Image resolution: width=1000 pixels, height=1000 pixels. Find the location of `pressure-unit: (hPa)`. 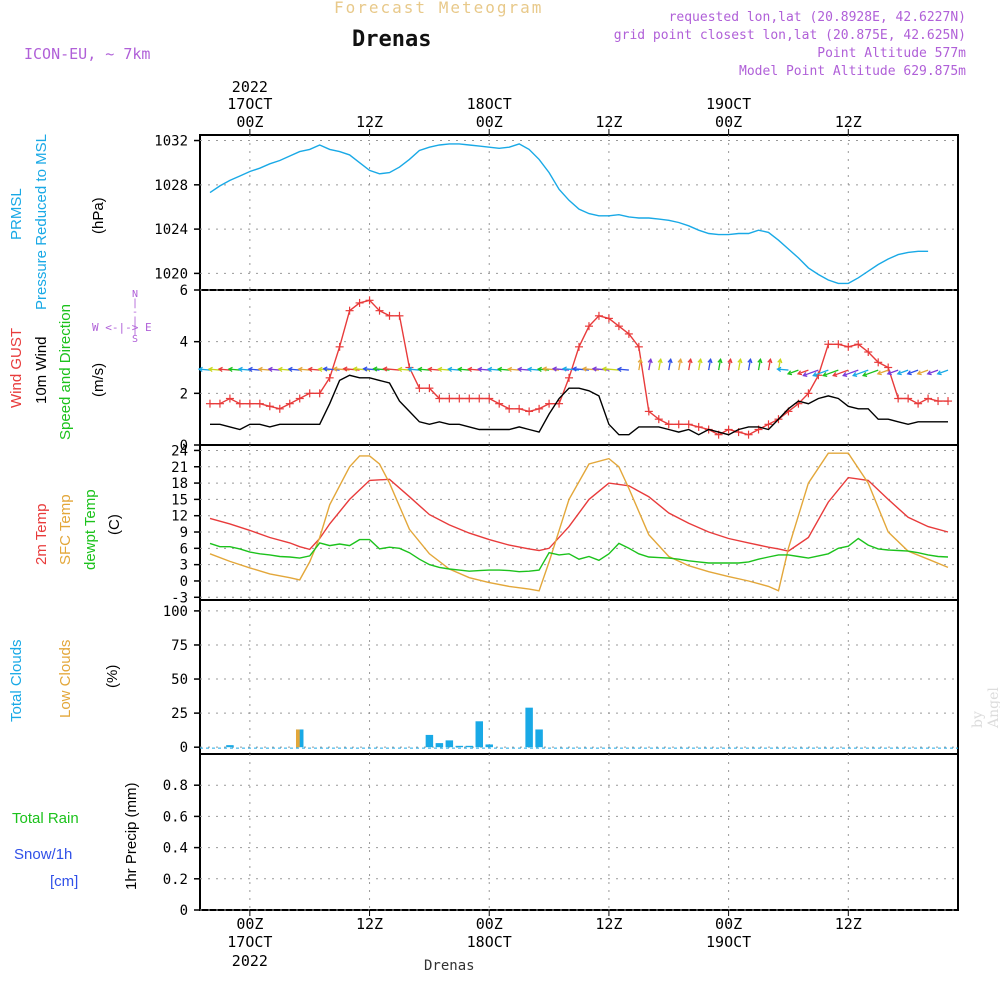

pressure-unit: (hPa) is located at coordinates (98, 215).